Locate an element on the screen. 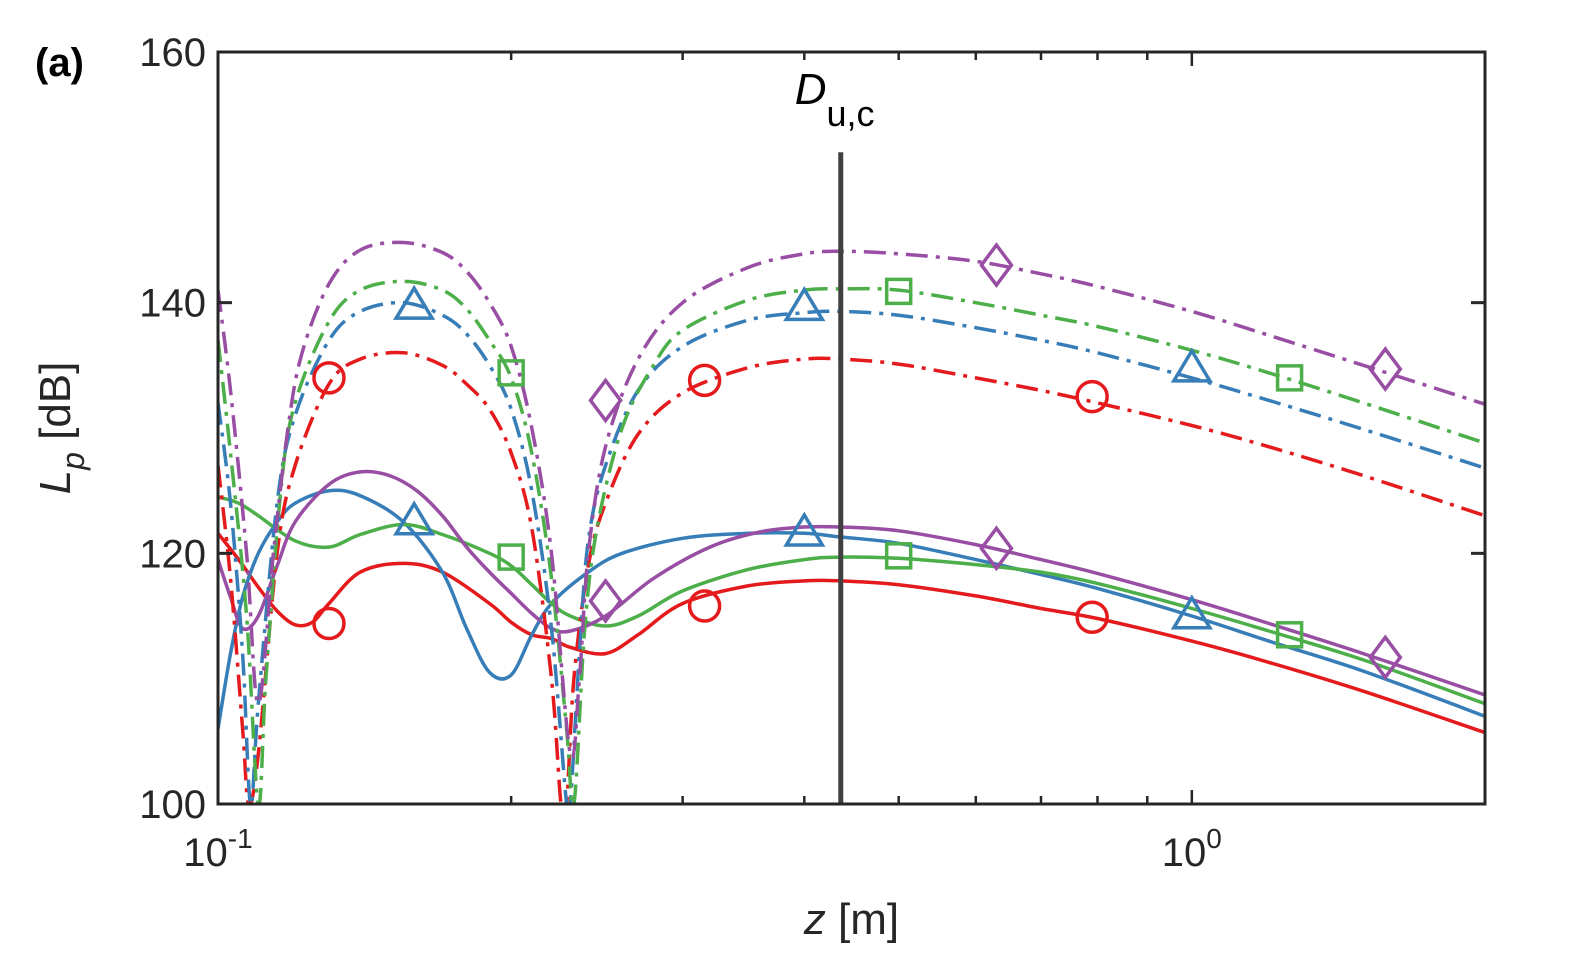 This screenshot has height=974, width=1577. y-tick-label: 120 is located at coordinates (172, 554).